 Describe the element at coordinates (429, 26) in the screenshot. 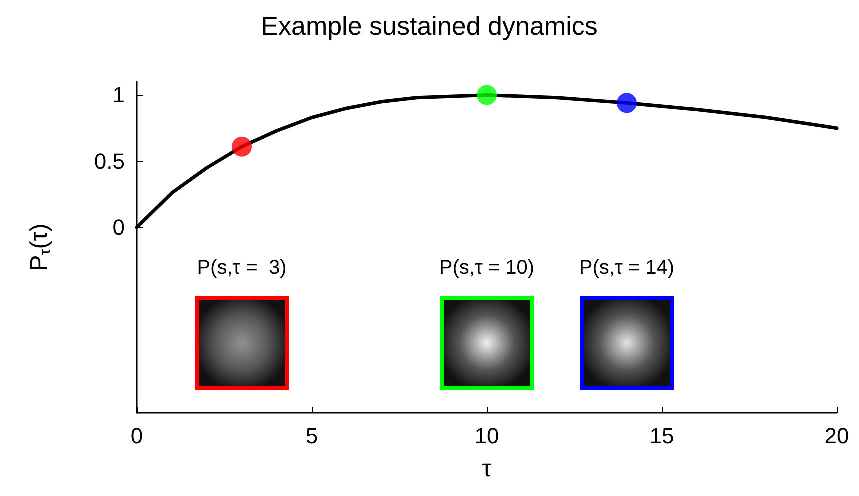

I see `chart-title: Example sustained dynamics` at that location.